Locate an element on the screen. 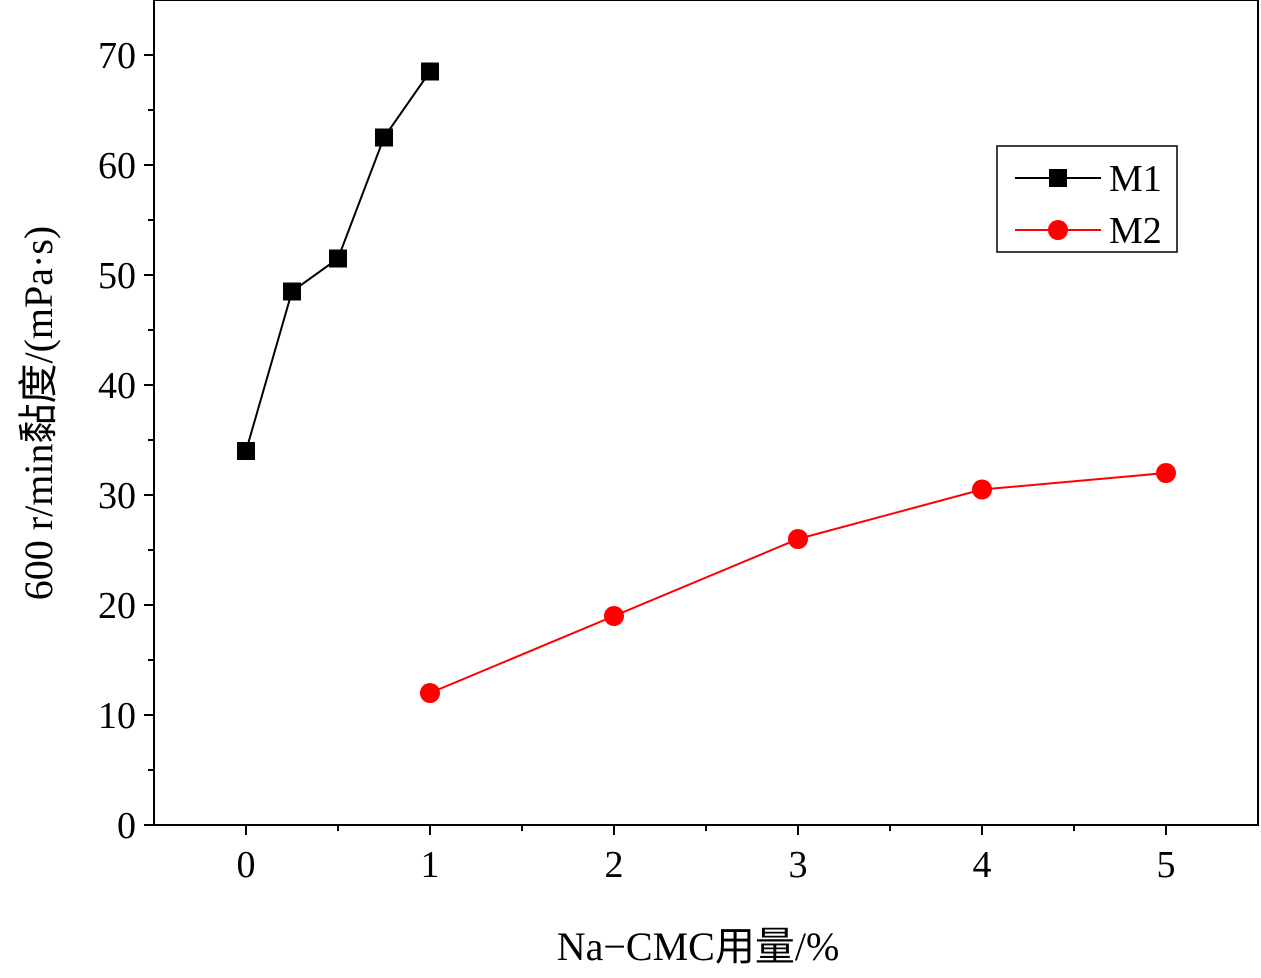  x-tick-label: 3 is located at coordinates (798, 865).